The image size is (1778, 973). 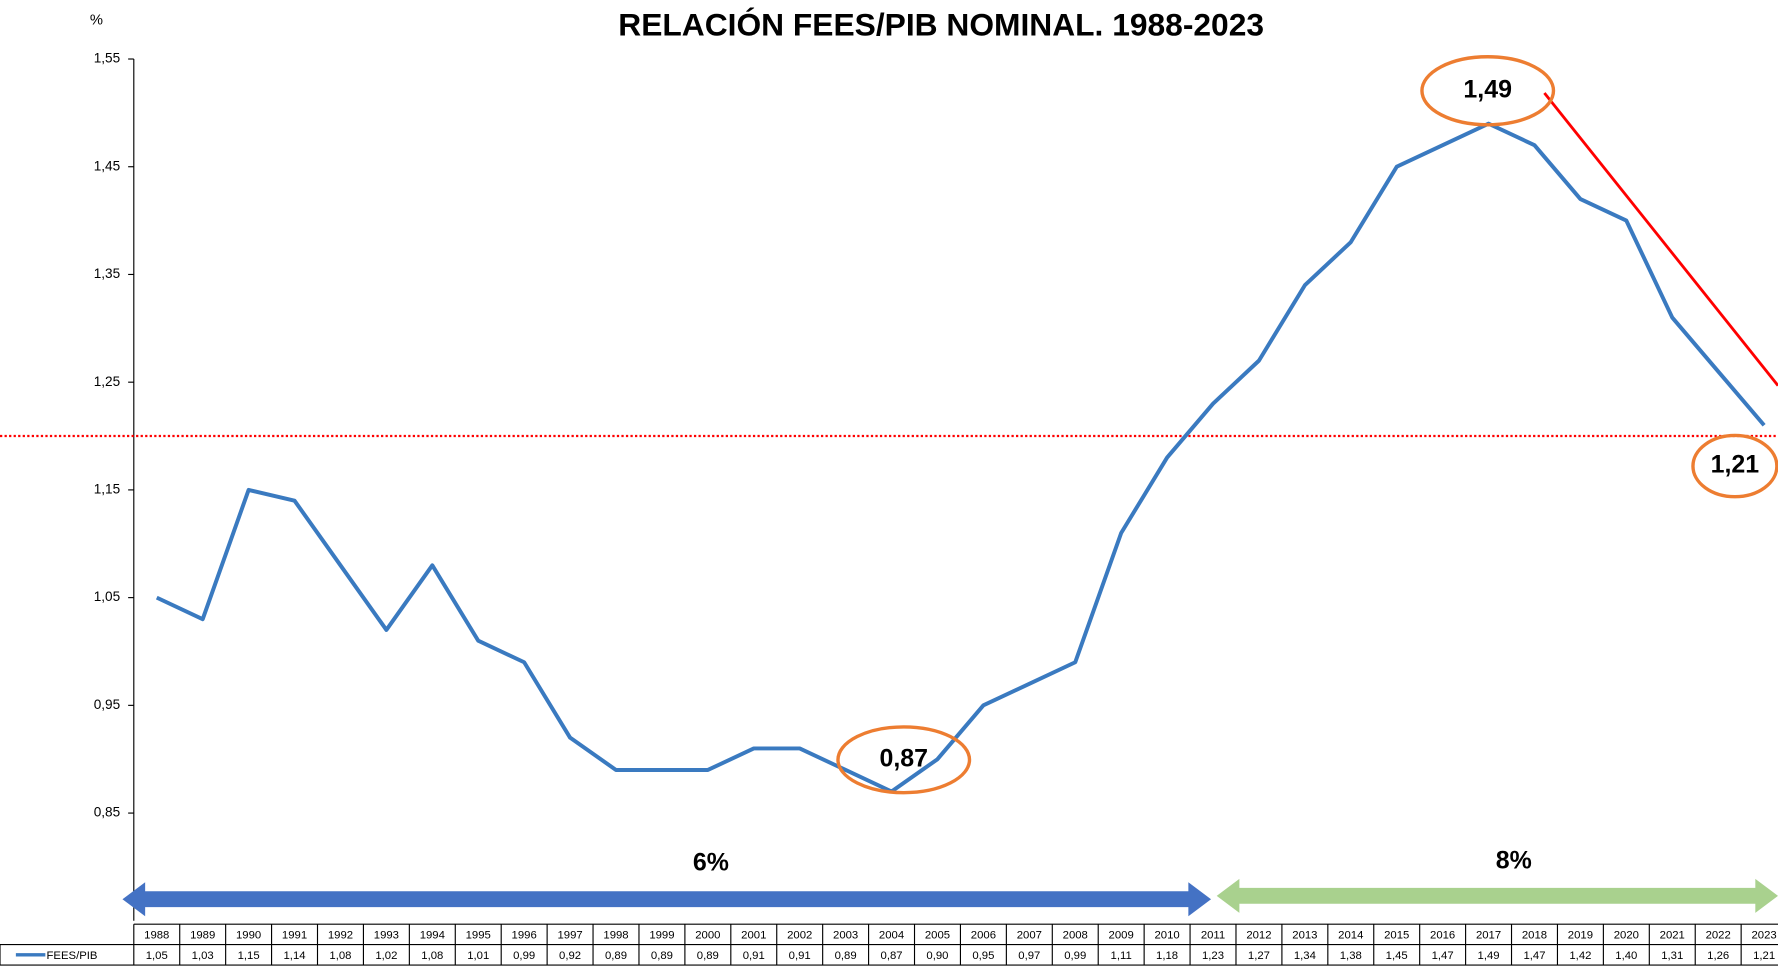 I want to click on table-value: 1,34, so click(x=1305, y=956).